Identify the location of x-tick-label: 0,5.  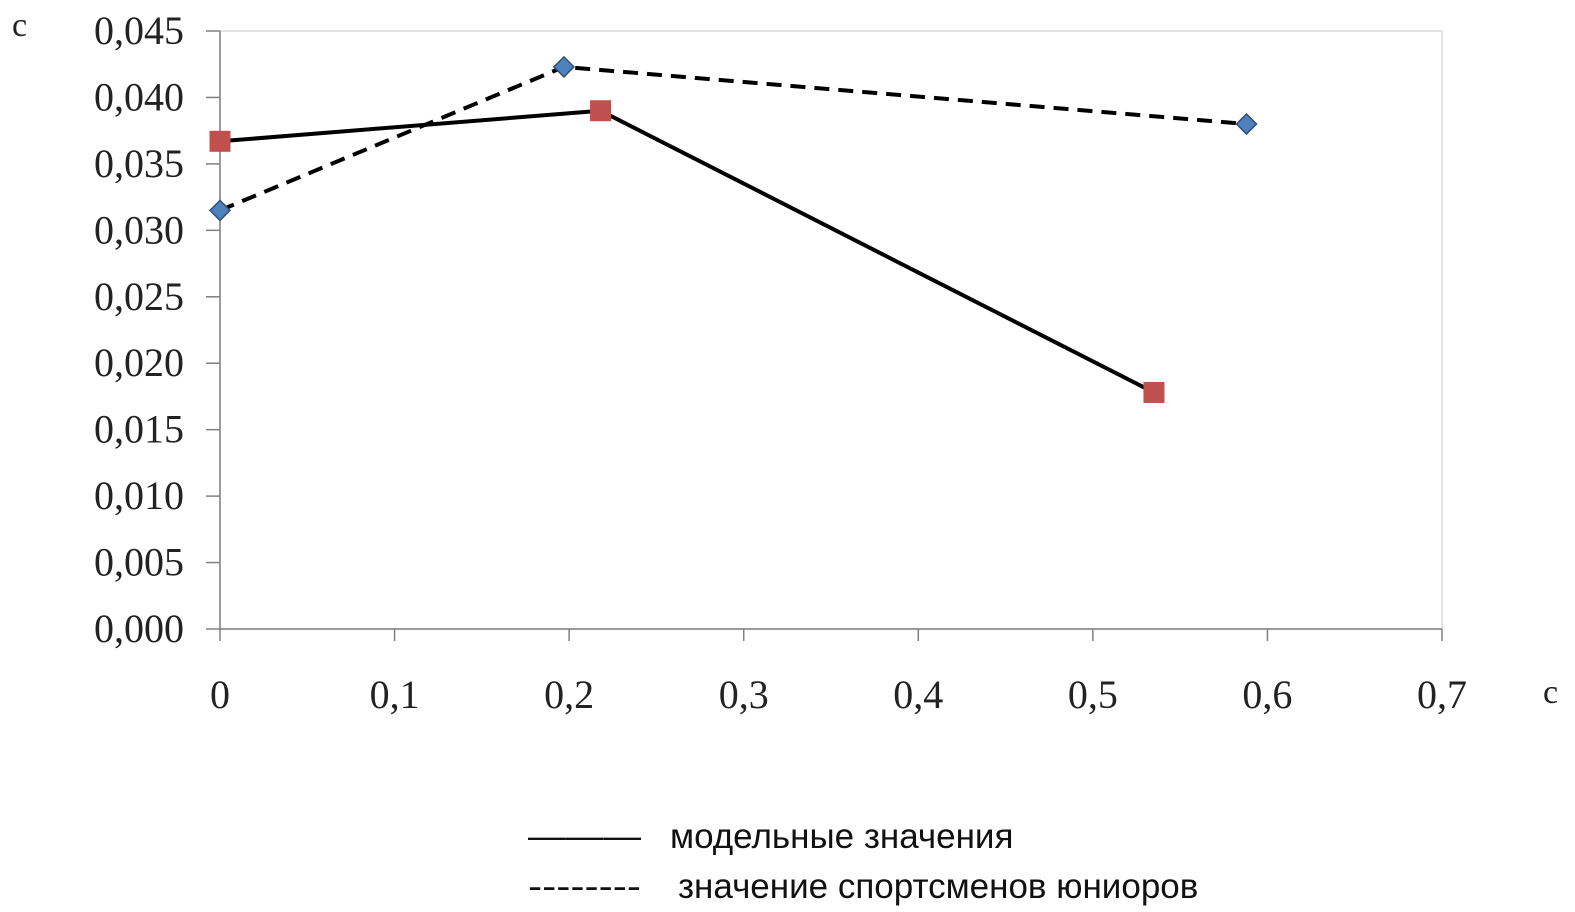
(1093, 694).